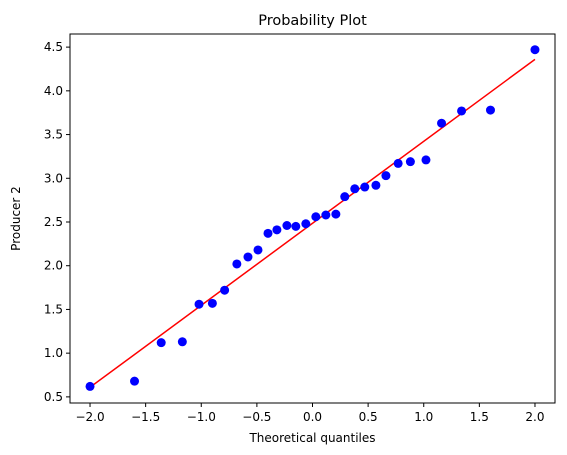  Describe the element at coordinates (53, 91) in the screenshot. I see `y-tick-label: 4.0` at that location.